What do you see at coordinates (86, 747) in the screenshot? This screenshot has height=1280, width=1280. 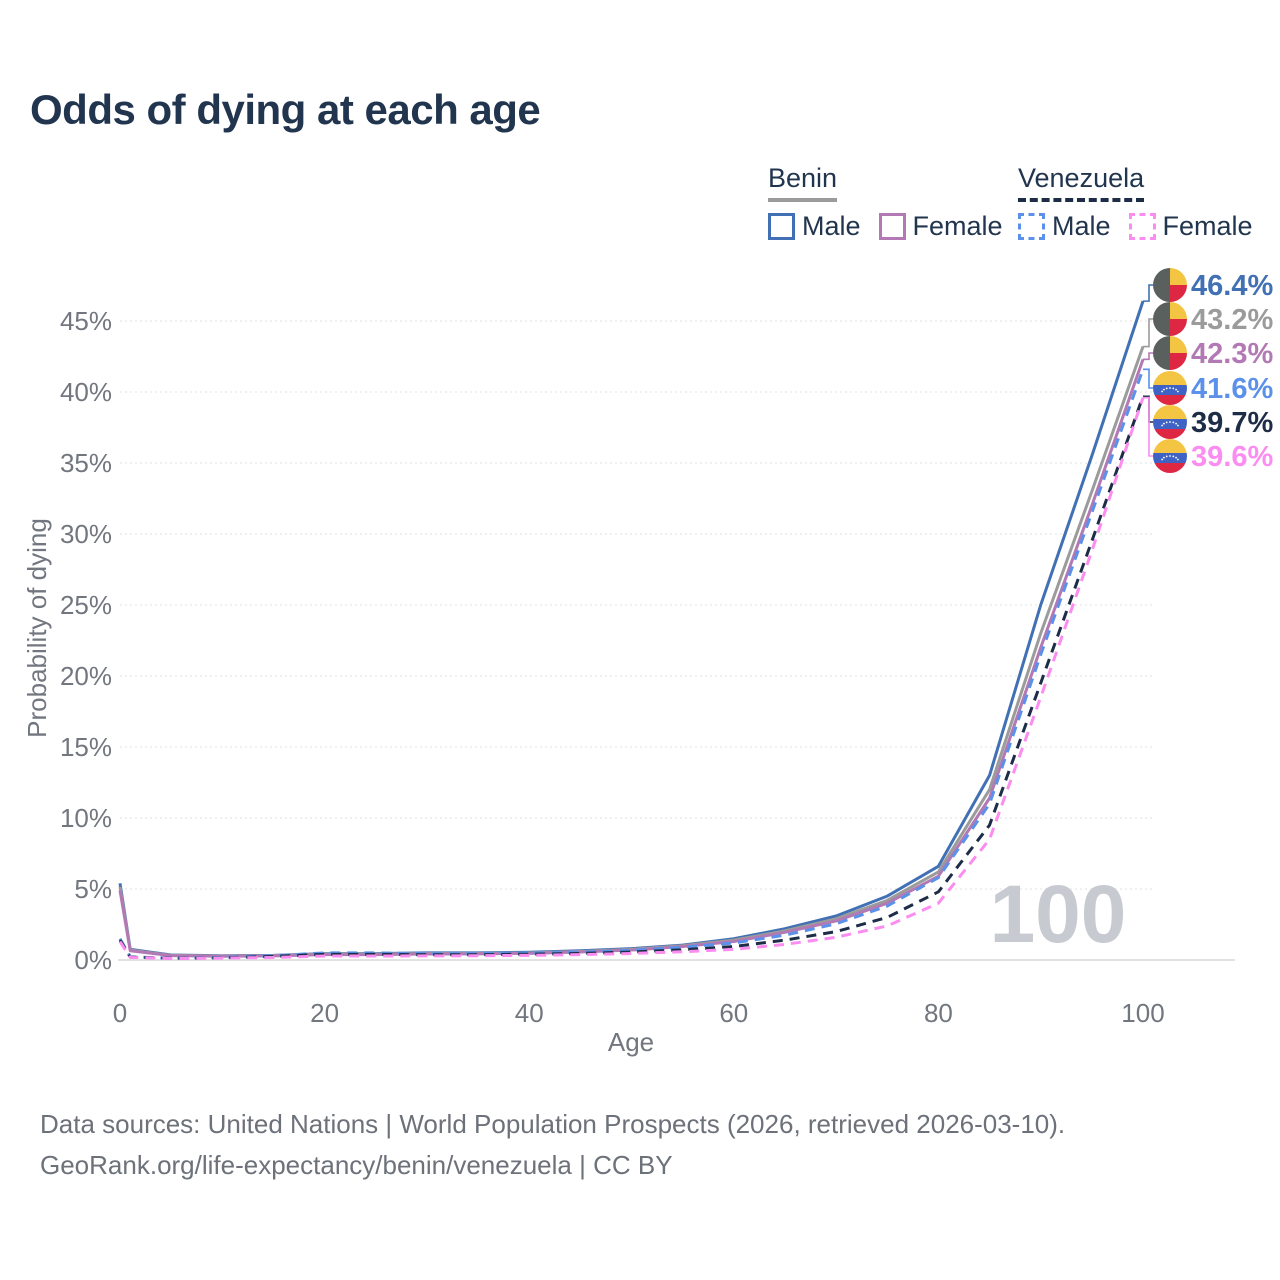 I see `y-tick-label: 15%` at bounding box center [86, 747].